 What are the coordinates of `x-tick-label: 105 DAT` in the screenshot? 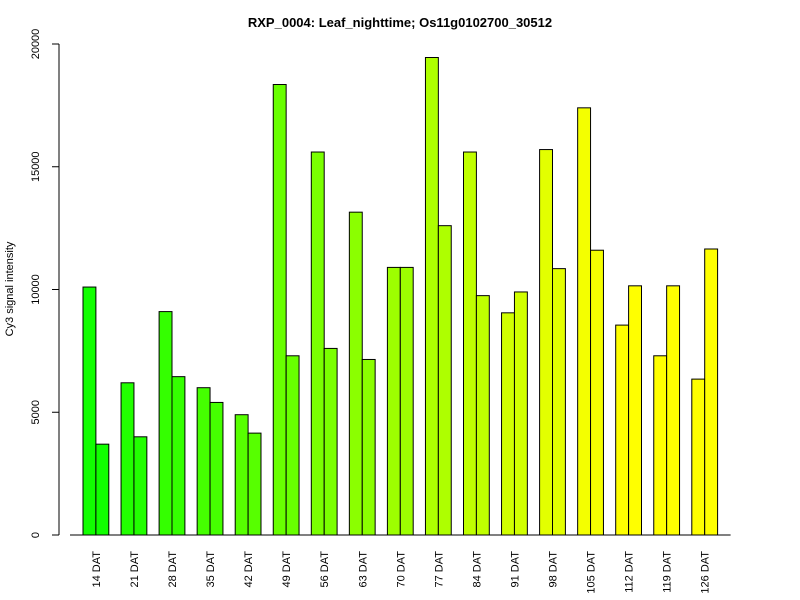 It's located at (592, 572).